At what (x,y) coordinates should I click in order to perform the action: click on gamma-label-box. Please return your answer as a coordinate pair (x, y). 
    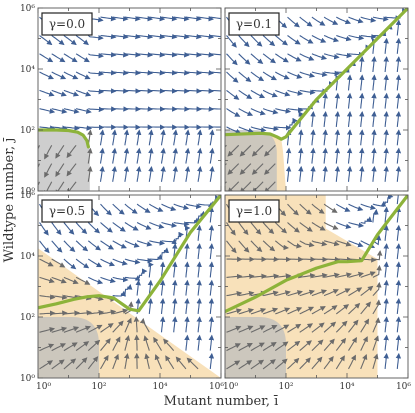
    Looking at the image, I should click on (254, 211).